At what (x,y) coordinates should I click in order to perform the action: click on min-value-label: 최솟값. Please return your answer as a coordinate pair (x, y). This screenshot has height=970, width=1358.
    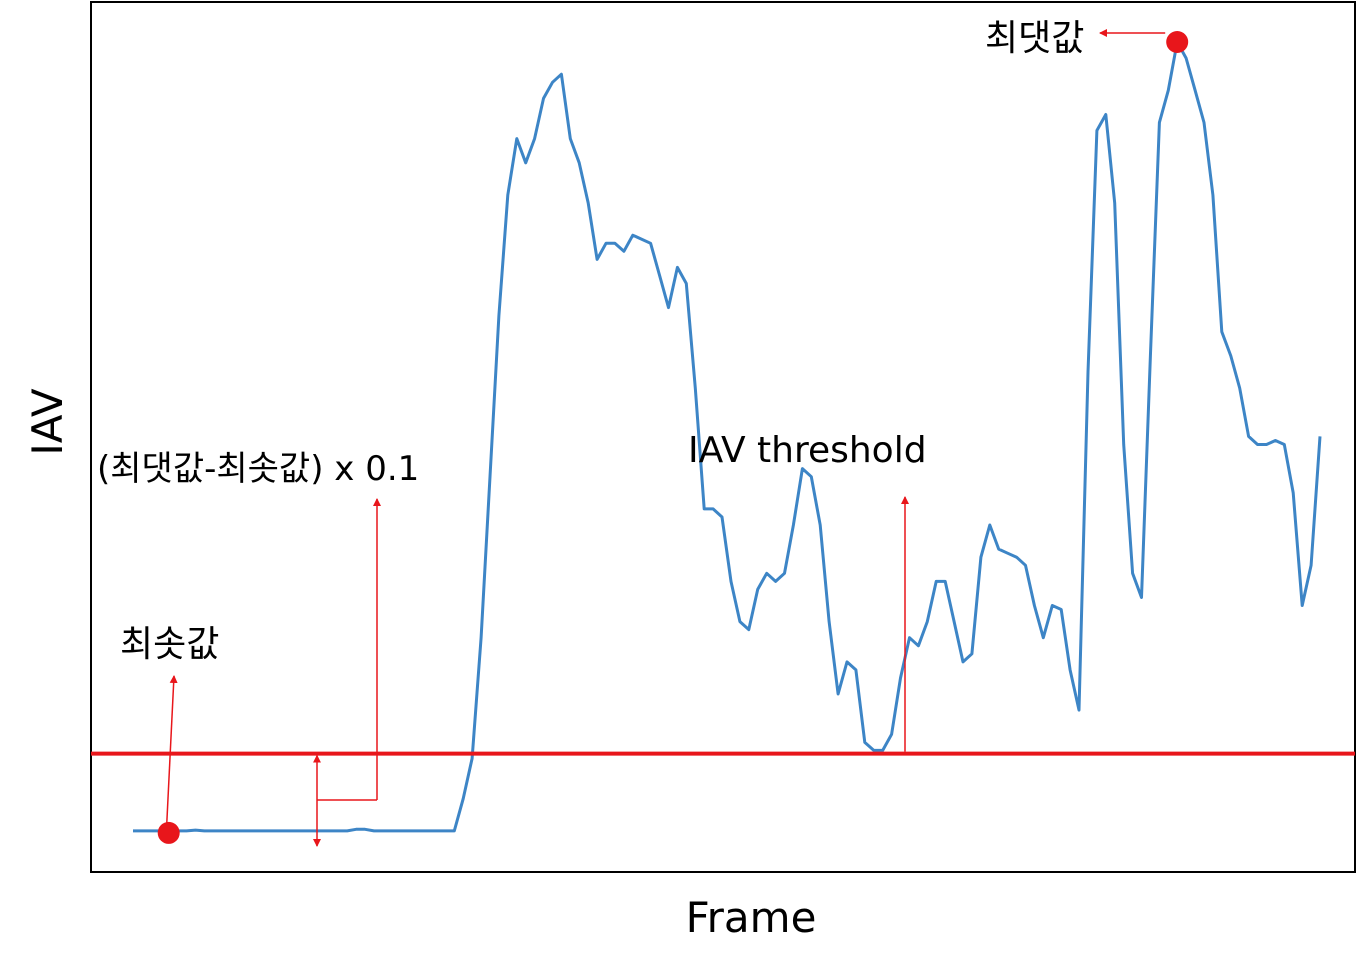
    Looking at the image, I should click on (169, 644).